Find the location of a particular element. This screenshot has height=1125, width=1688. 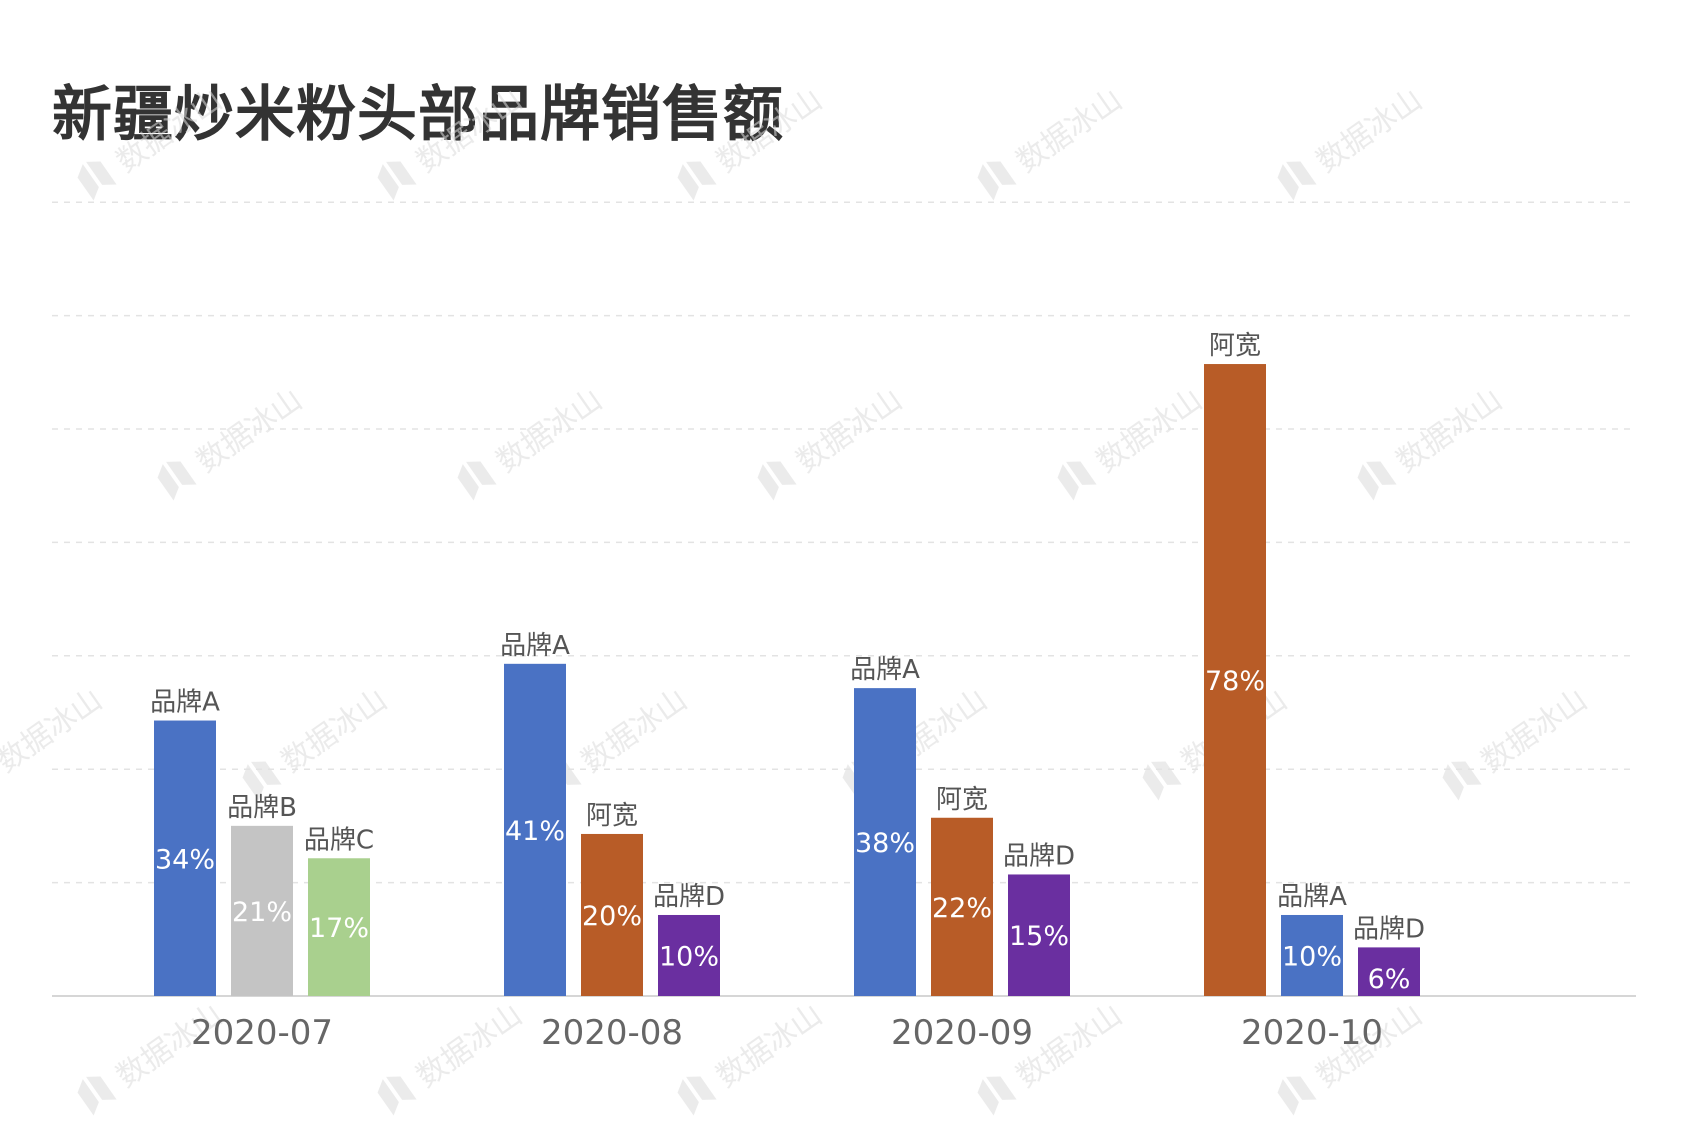

bar-value-label: 17% is located at coordinates (339, 928).